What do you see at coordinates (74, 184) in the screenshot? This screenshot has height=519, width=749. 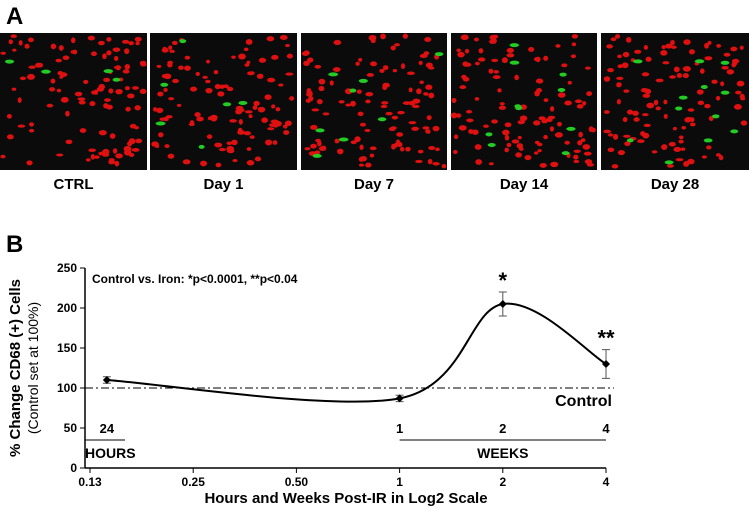 I see `image-label: CTRL` at bounding box center [74, 184].